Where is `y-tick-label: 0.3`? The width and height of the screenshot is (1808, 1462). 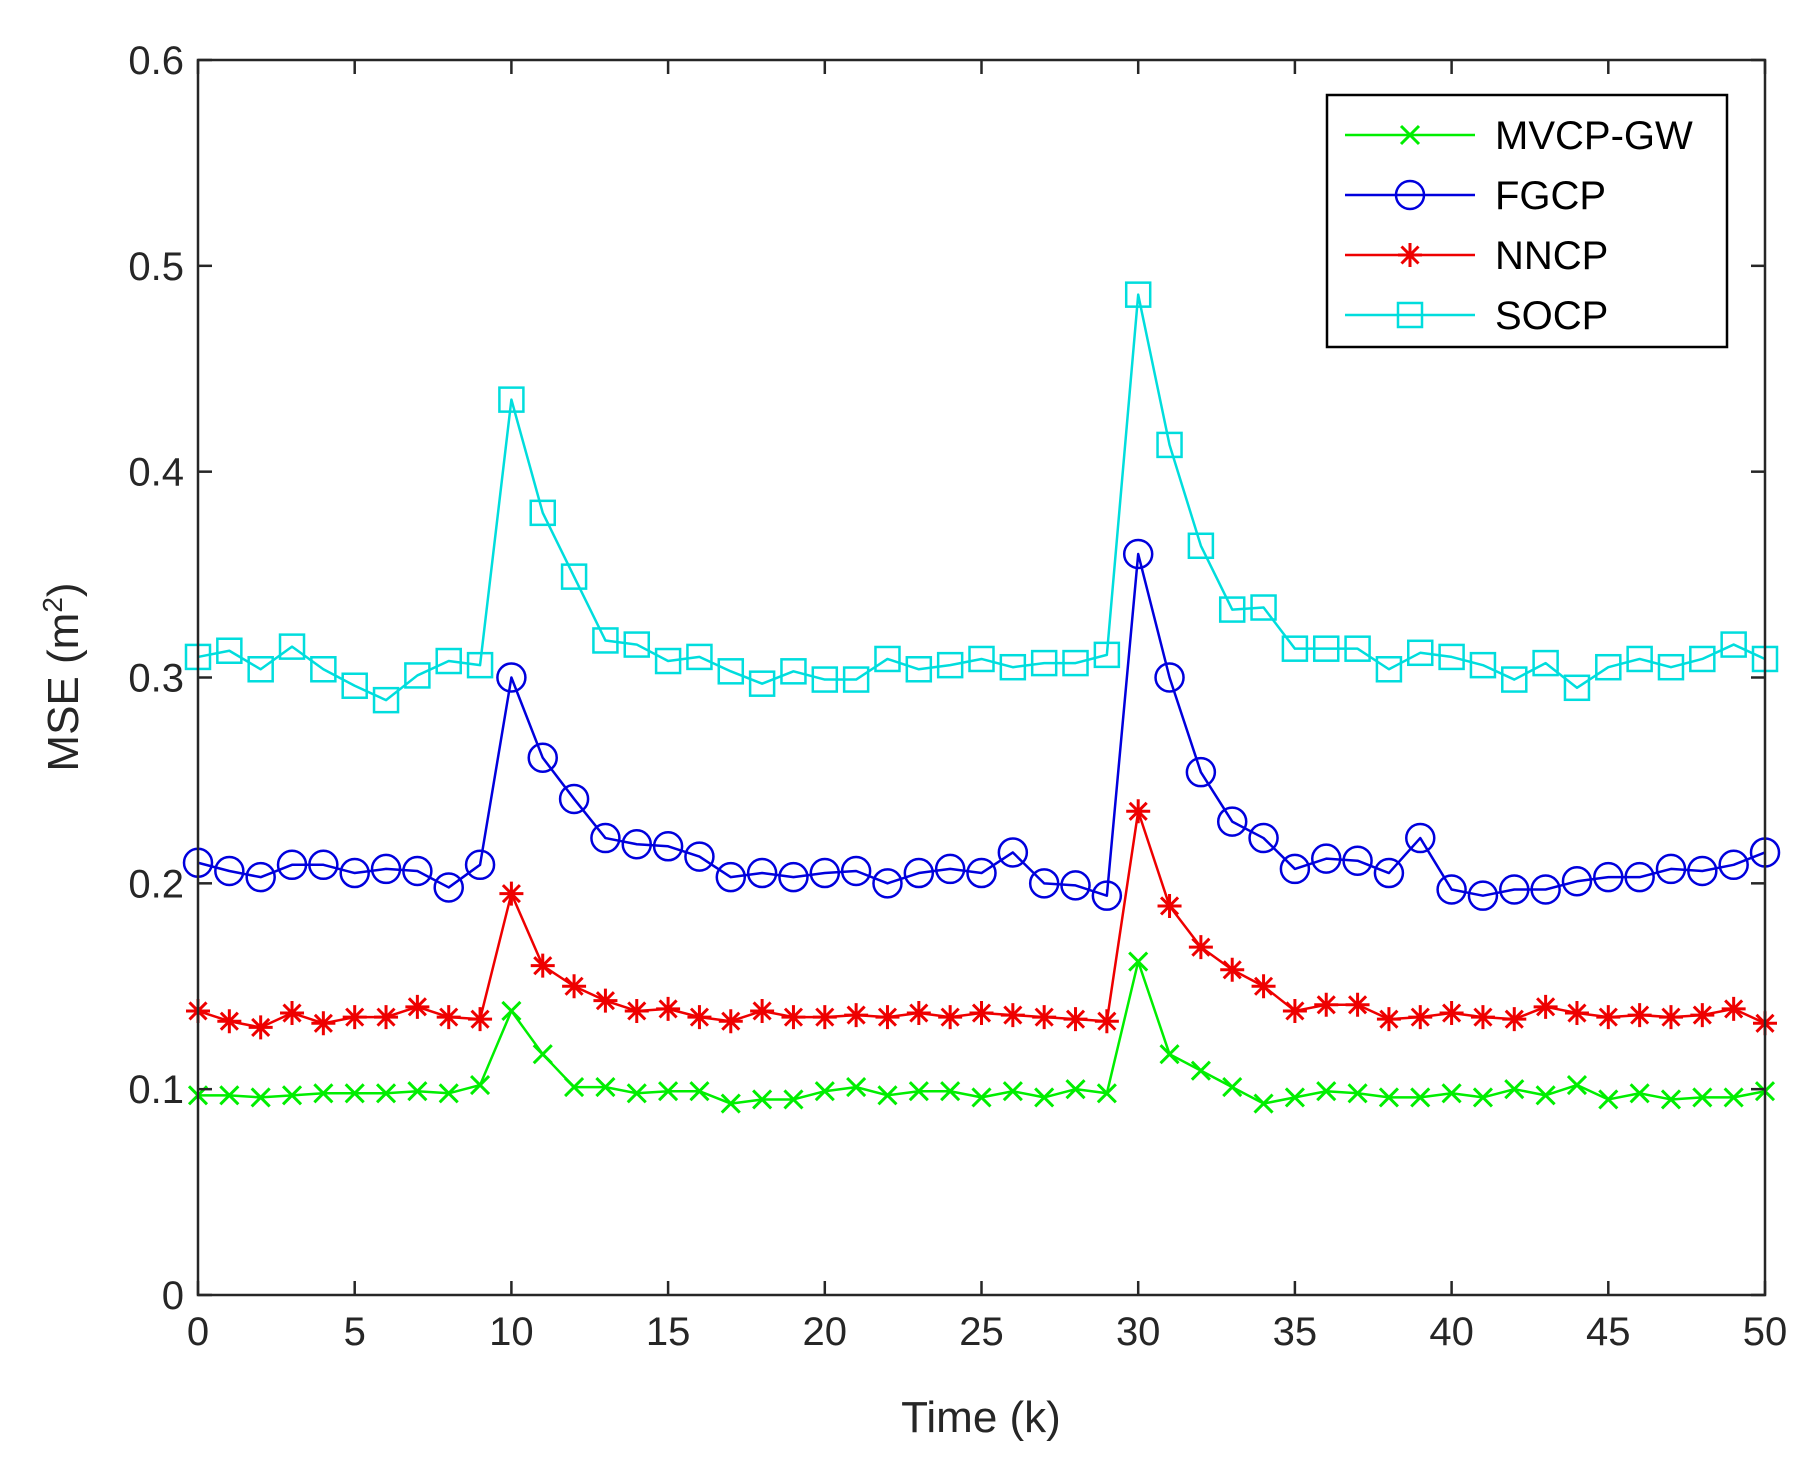 y-tick-label: 0.3 is located at coordinates (156, 679).